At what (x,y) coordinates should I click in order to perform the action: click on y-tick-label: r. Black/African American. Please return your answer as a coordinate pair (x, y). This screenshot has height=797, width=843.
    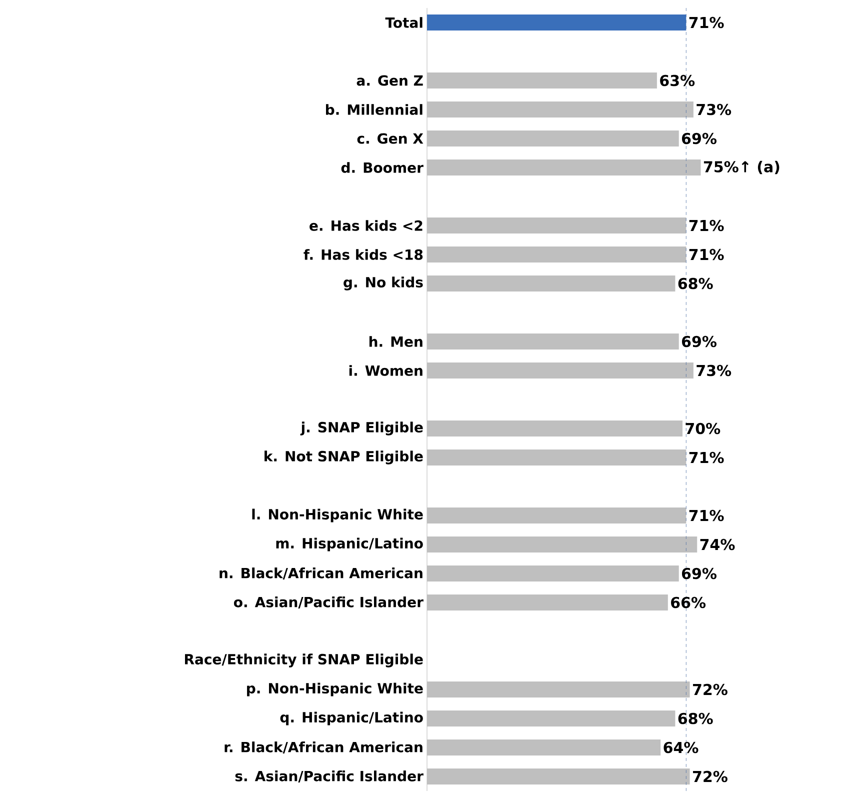
    Looking at the image, I should click on (323, 748).